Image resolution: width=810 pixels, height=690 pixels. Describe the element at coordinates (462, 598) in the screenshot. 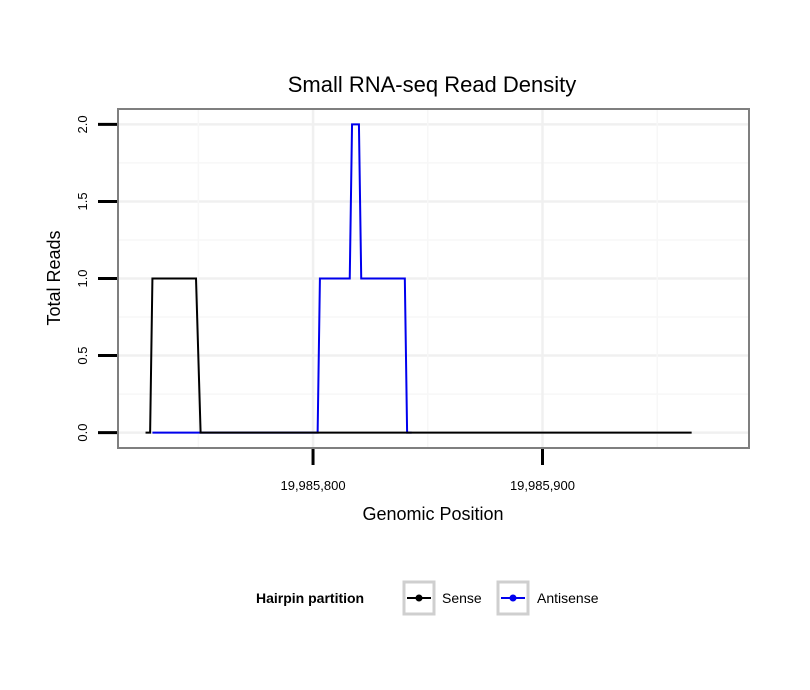

I see `legend-label: Sense` at that location.